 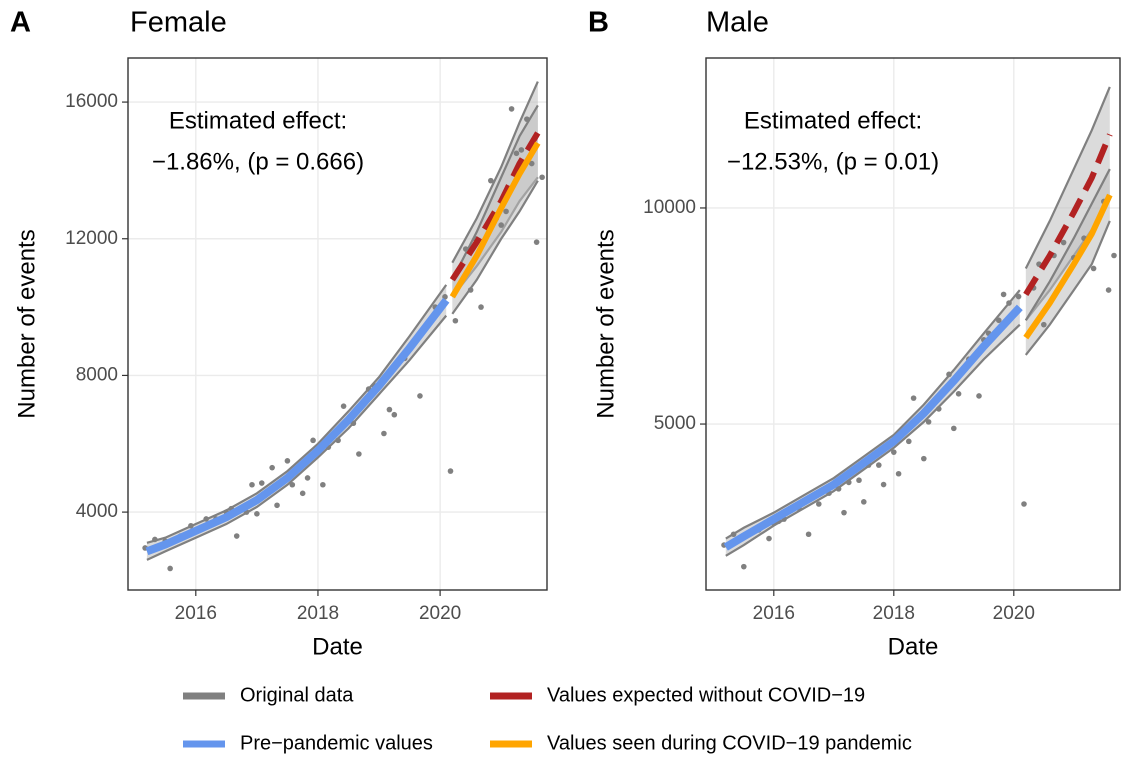 I want to click on legend-label: Values seen during COVID−19 pandemic, so click(x=729, y=743).